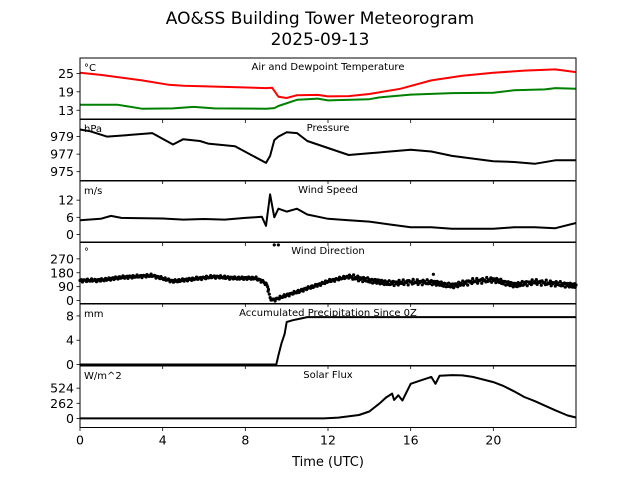 This screenshot has width=640, height=480. What do you see at coordinates (62, 258) in the screenshot?
I see `y-tick-label: 270` at bounding box center [62, 258].